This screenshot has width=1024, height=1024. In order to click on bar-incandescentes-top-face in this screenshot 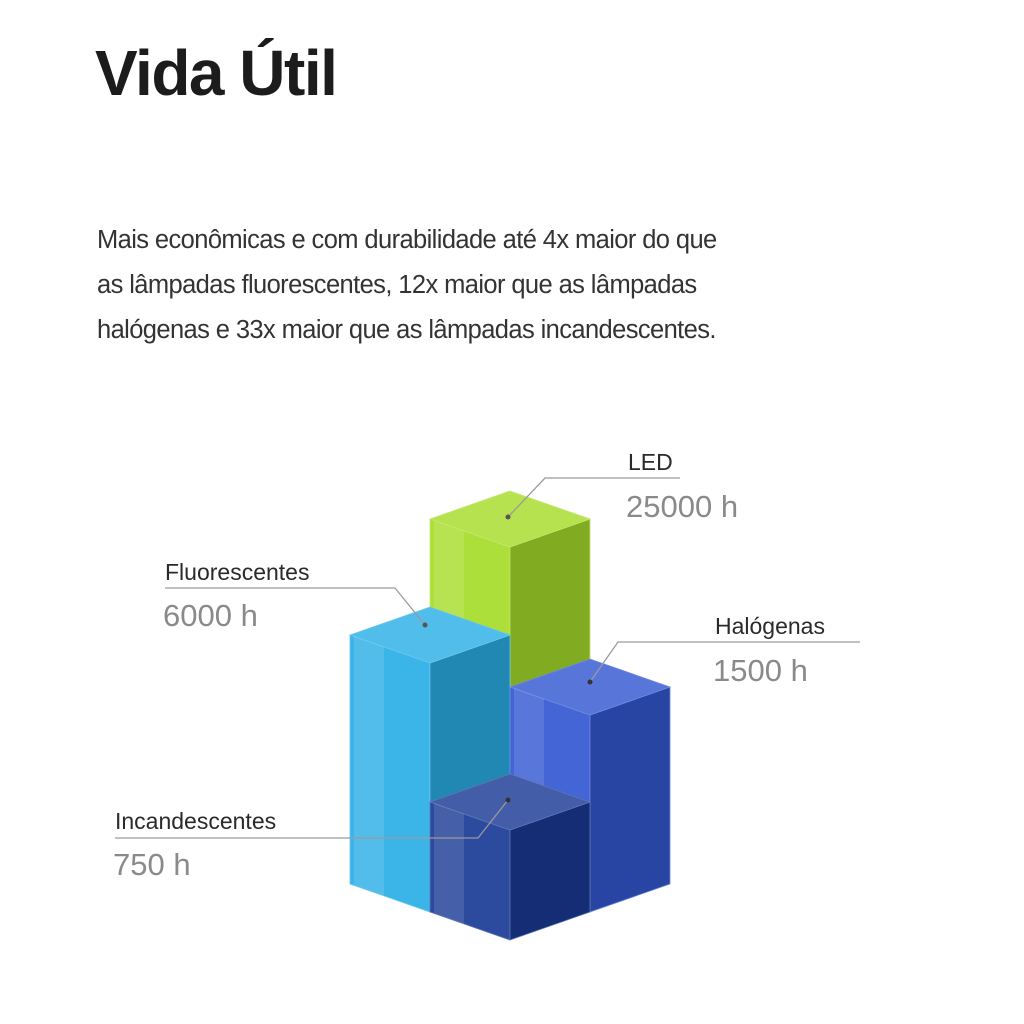, I will do `click(510, 802)`.